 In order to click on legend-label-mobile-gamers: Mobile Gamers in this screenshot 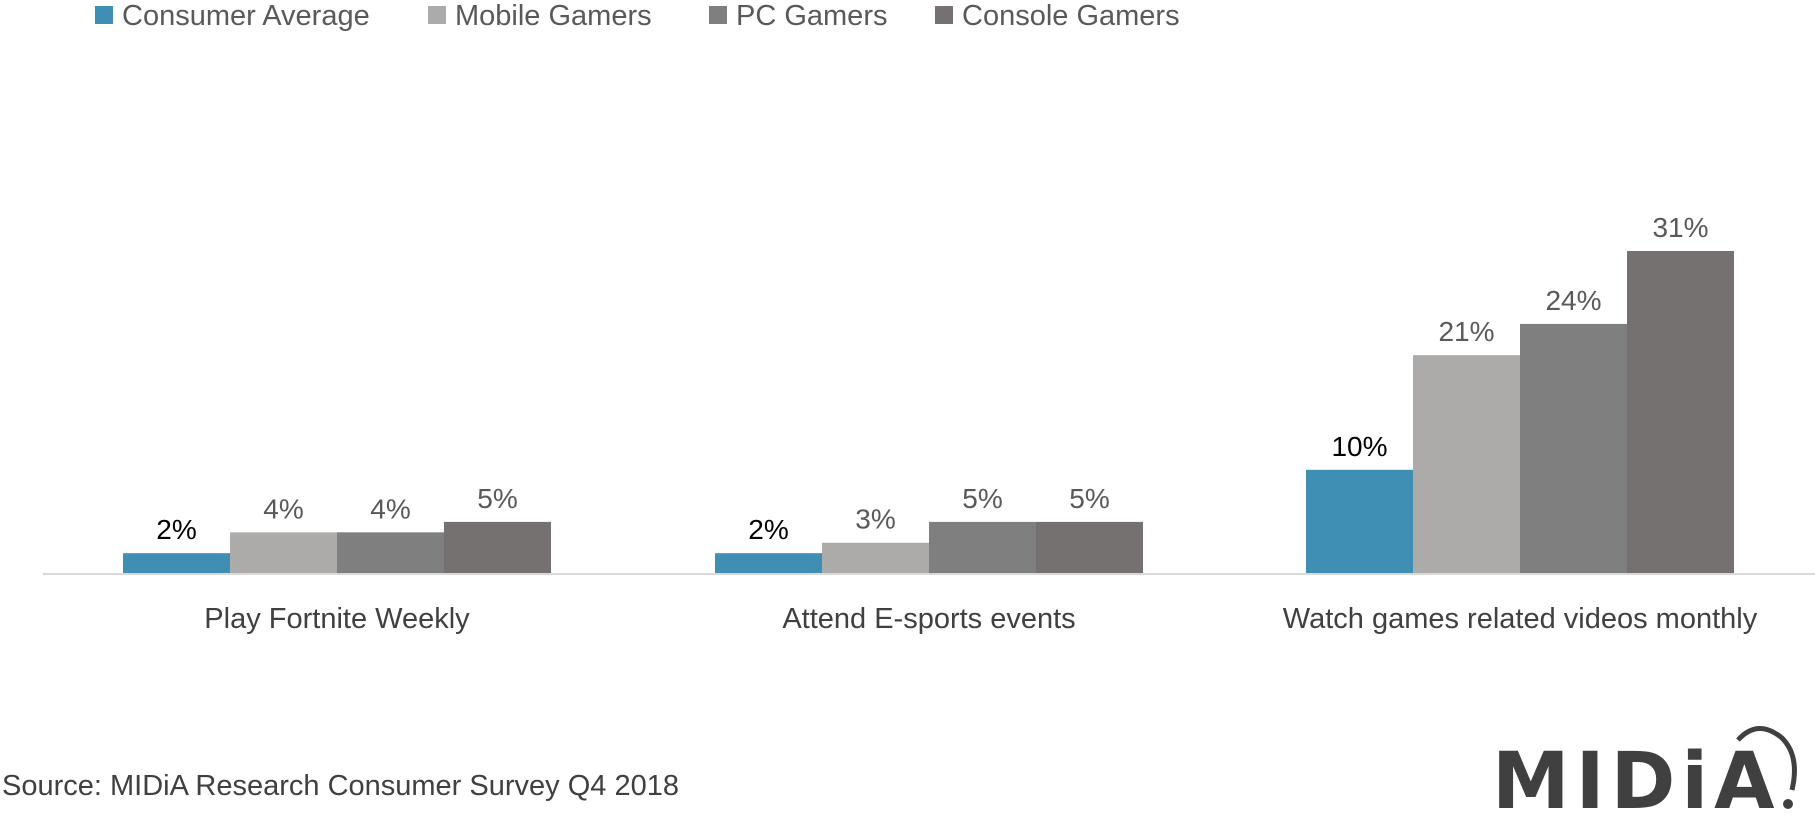, I will do `click(553, 16)`.